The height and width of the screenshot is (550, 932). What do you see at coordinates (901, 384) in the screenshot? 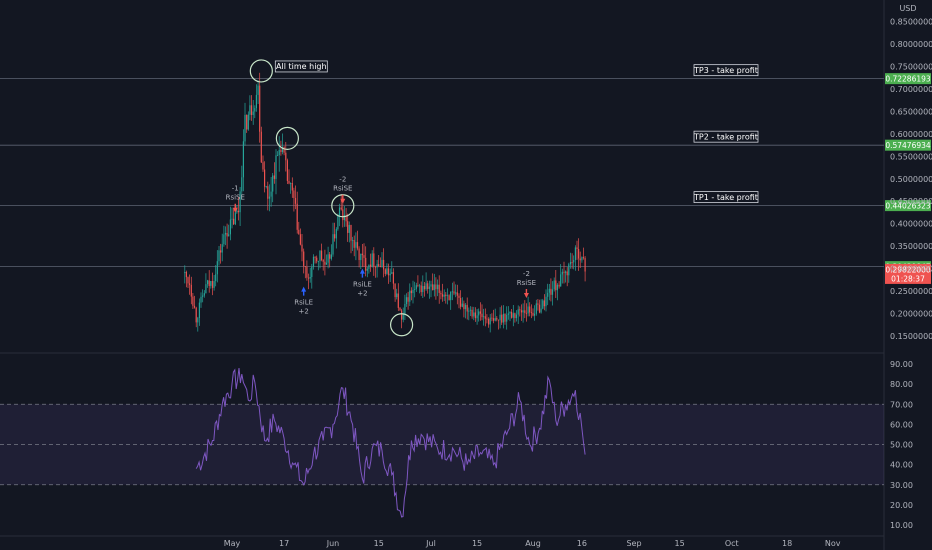
I see `rsi-tick-label: 80.00` at bounding box center [901, 384].